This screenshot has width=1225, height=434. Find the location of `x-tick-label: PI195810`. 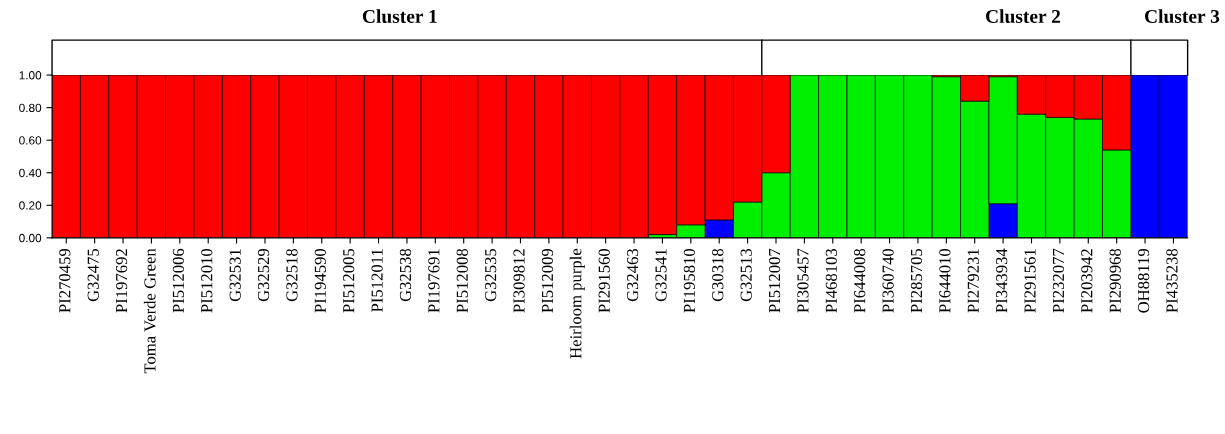

x-tick-label: PI195810 is located at coordinates (689, 280).